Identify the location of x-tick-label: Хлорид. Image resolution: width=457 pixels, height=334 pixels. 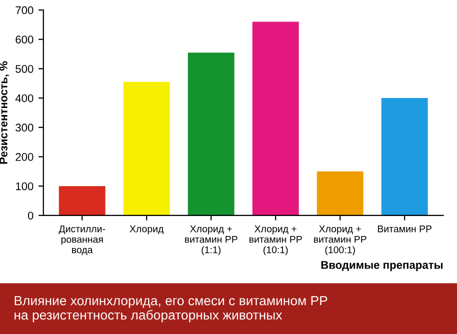
(147, 230).